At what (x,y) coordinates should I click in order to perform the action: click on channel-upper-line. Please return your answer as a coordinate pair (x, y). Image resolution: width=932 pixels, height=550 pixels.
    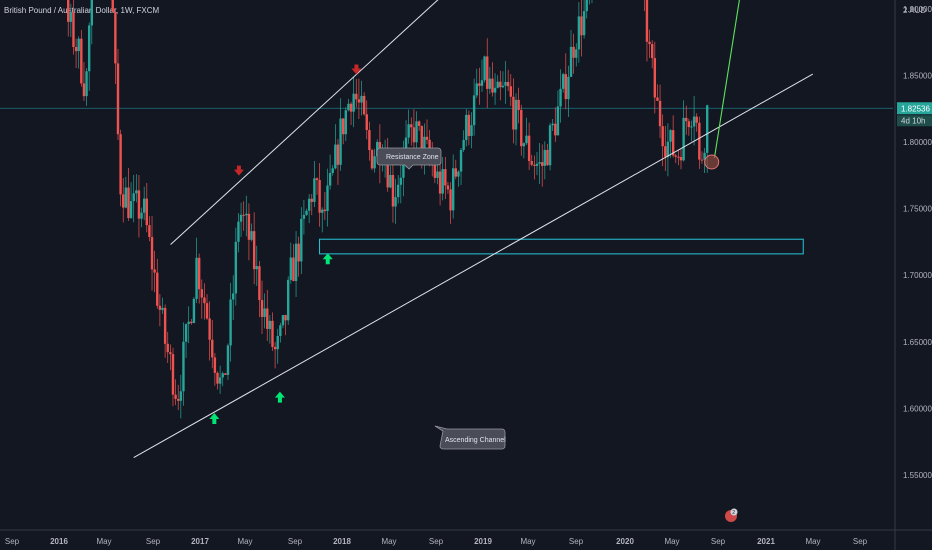
    Looking at the image, I should click on (304, 122).